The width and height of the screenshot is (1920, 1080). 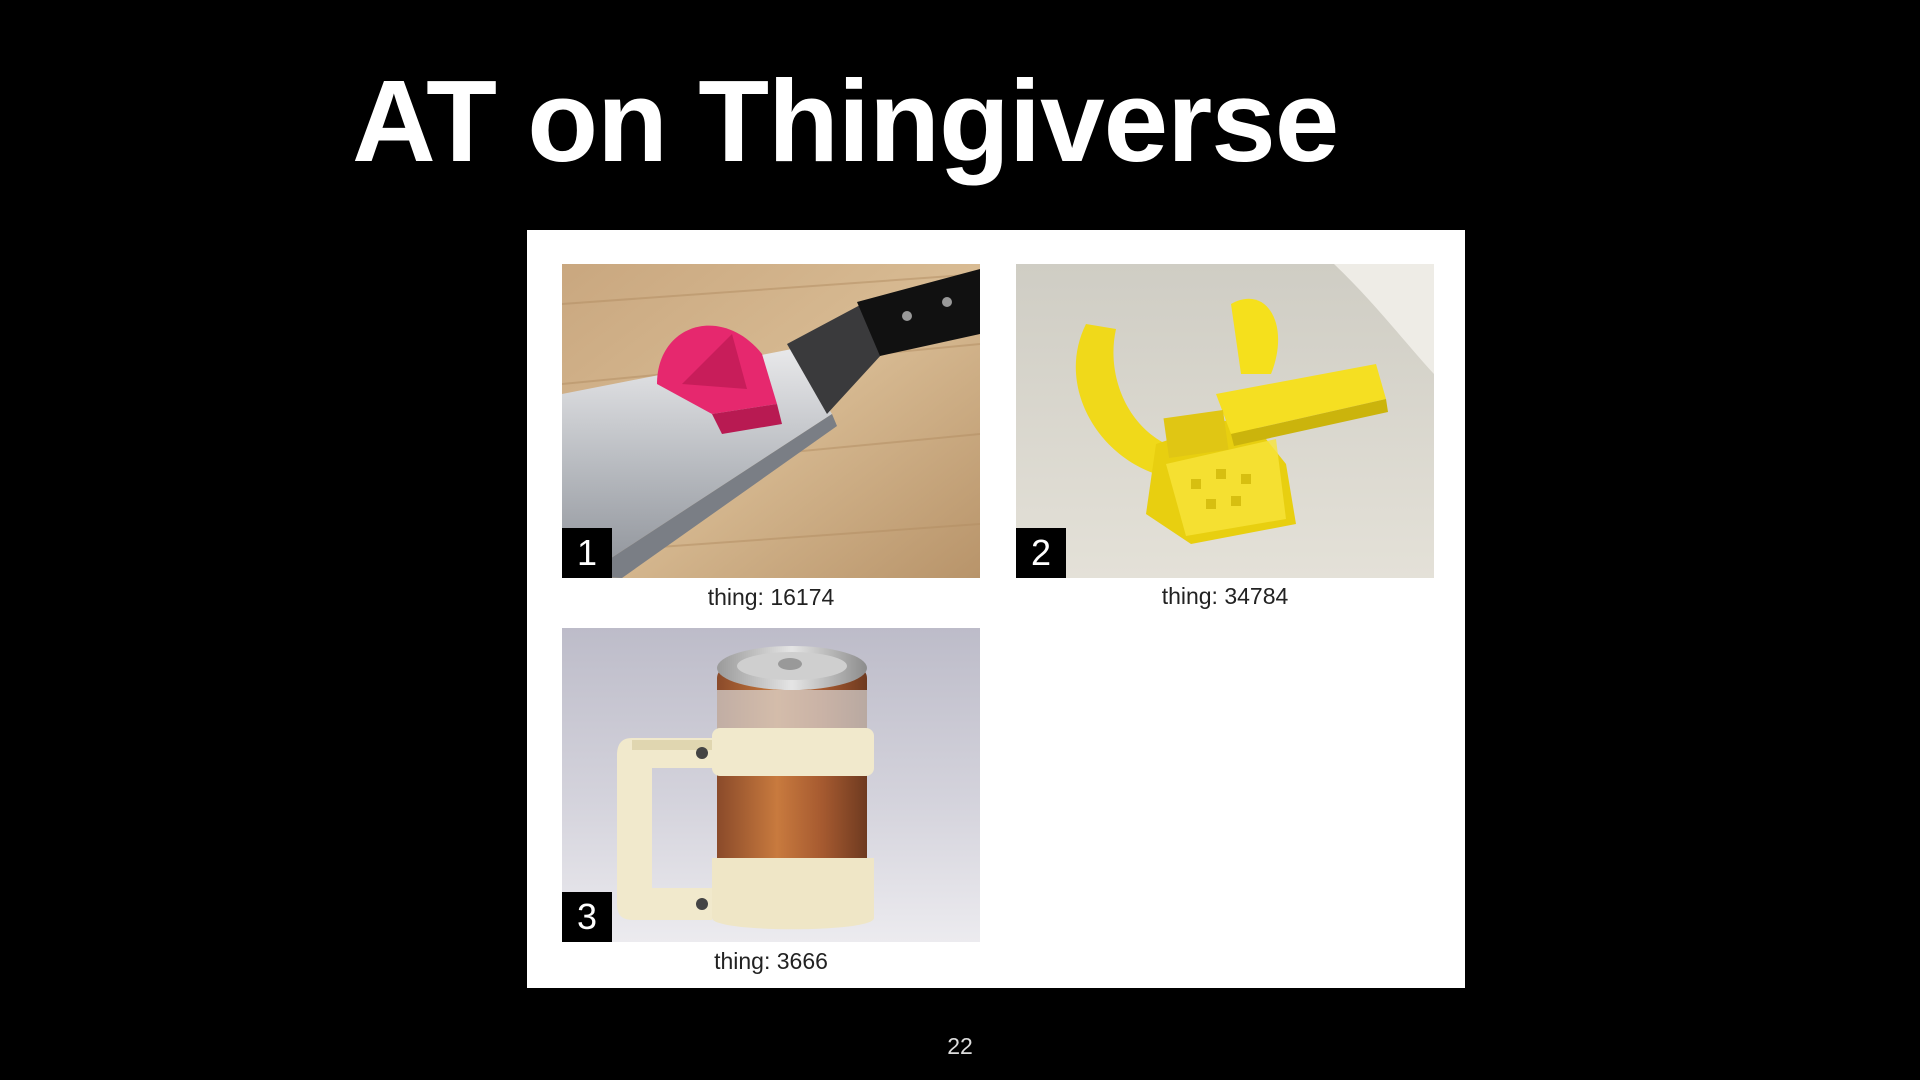 I want to click on panel-caption: thing: 3666, so click(x=771, y=961).